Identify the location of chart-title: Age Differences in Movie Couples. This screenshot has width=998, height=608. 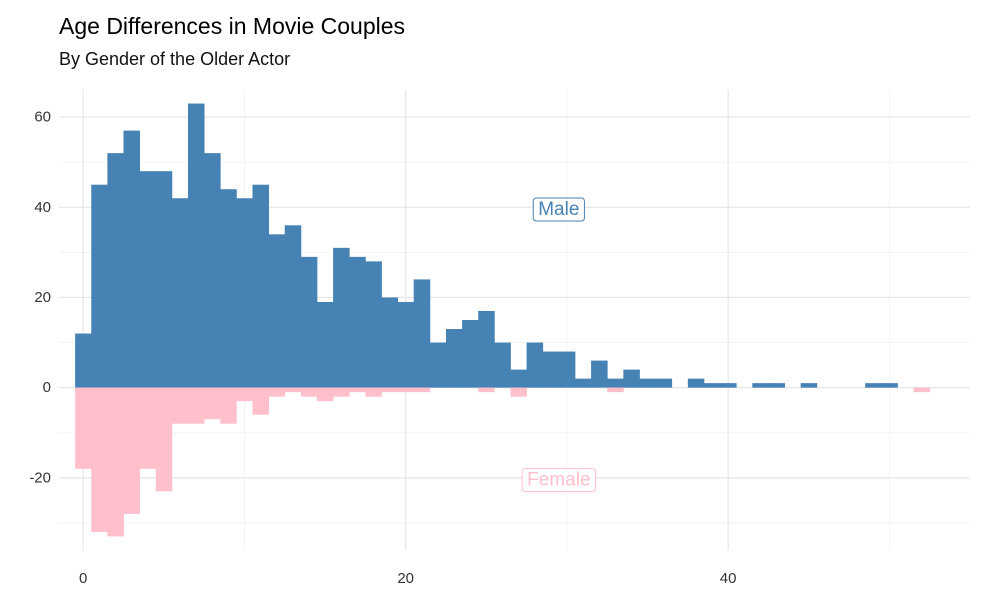
(232, 26).